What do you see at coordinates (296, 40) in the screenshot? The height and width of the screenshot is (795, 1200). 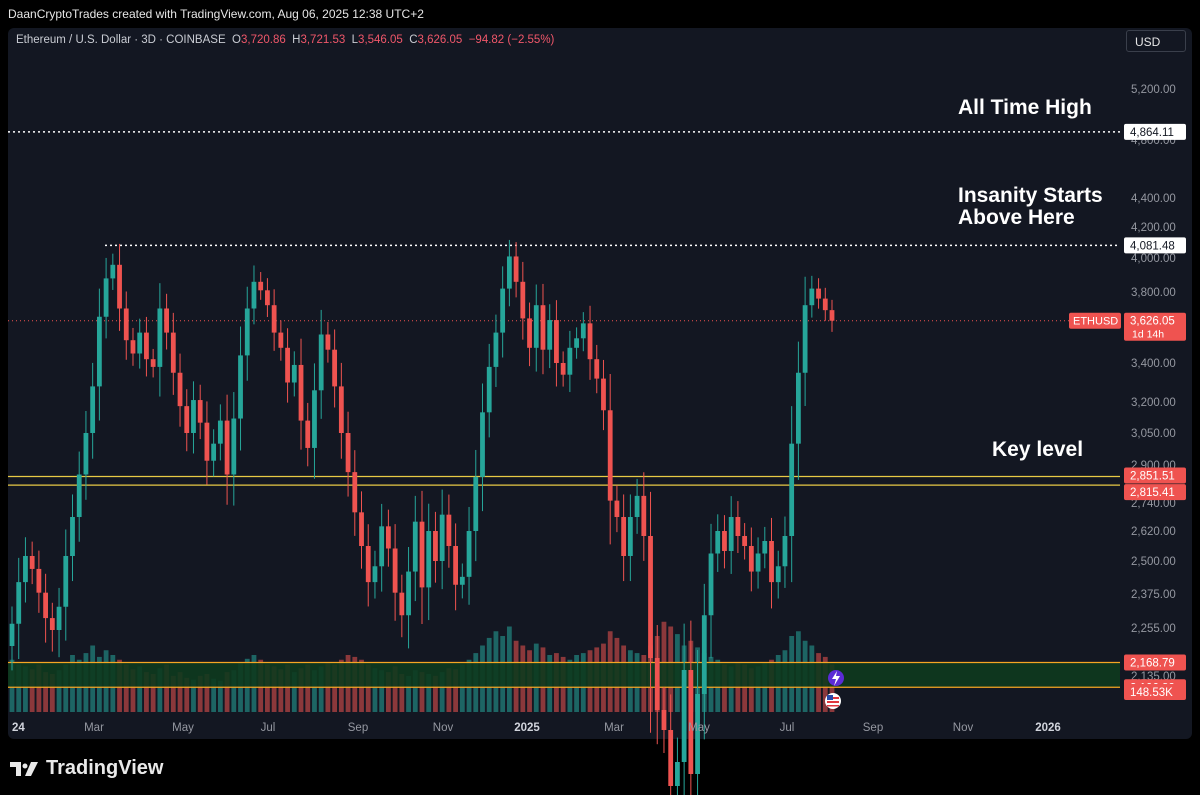 I see `high-label: H` at bounding box center [296, 40].